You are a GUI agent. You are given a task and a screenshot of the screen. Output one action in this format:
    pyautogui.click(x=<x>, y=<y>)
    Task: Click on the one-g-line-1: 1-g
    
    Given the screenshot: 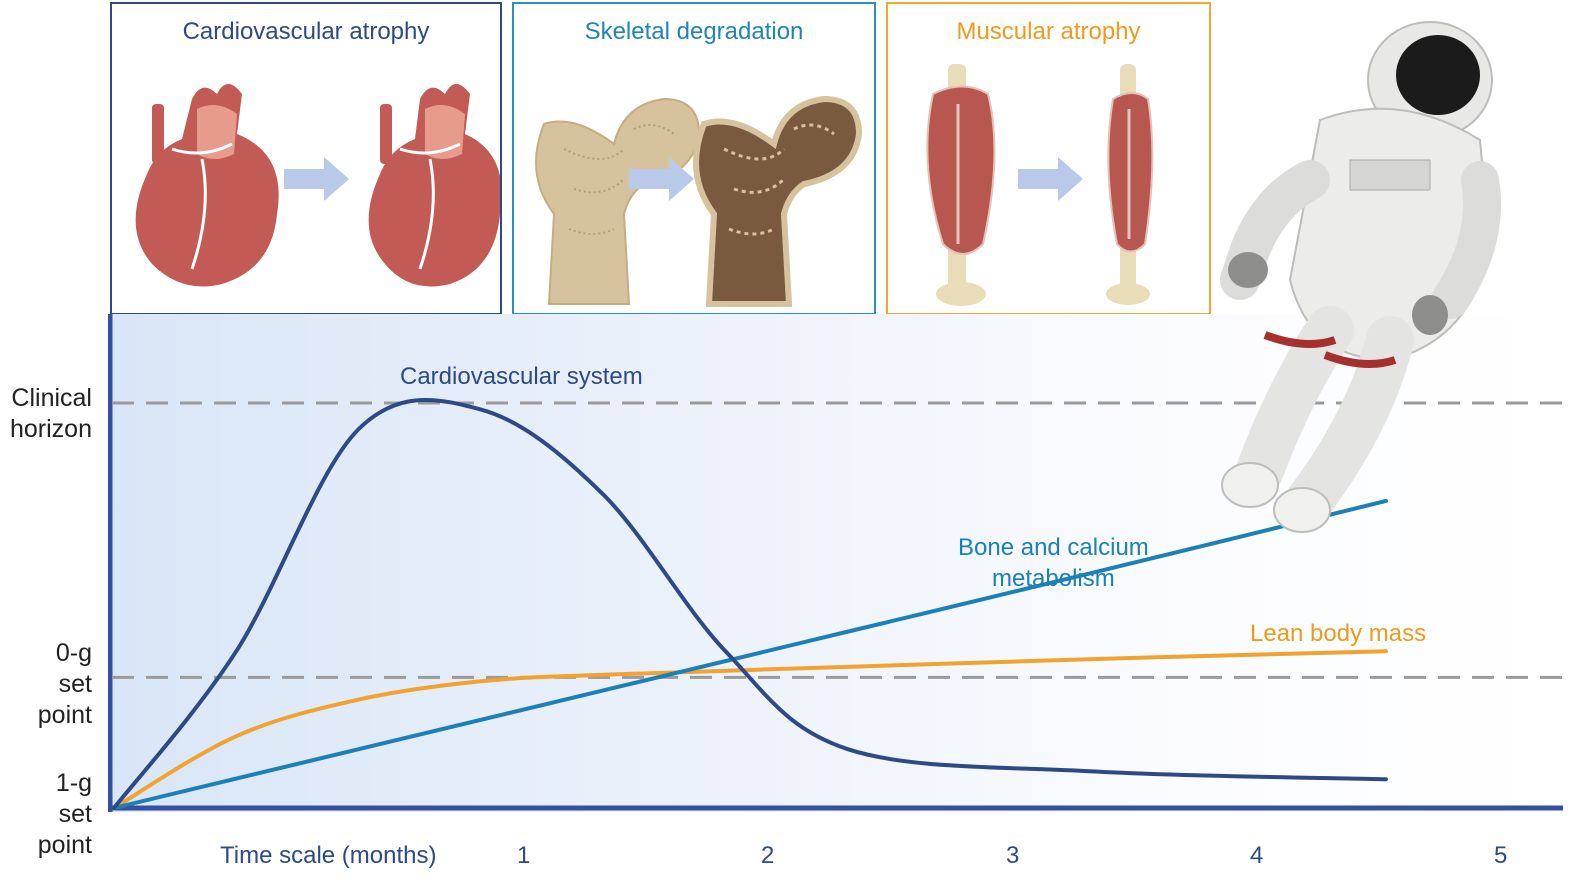 What is the action you would take?
    pyautogui.click(x=73, y=783)
    